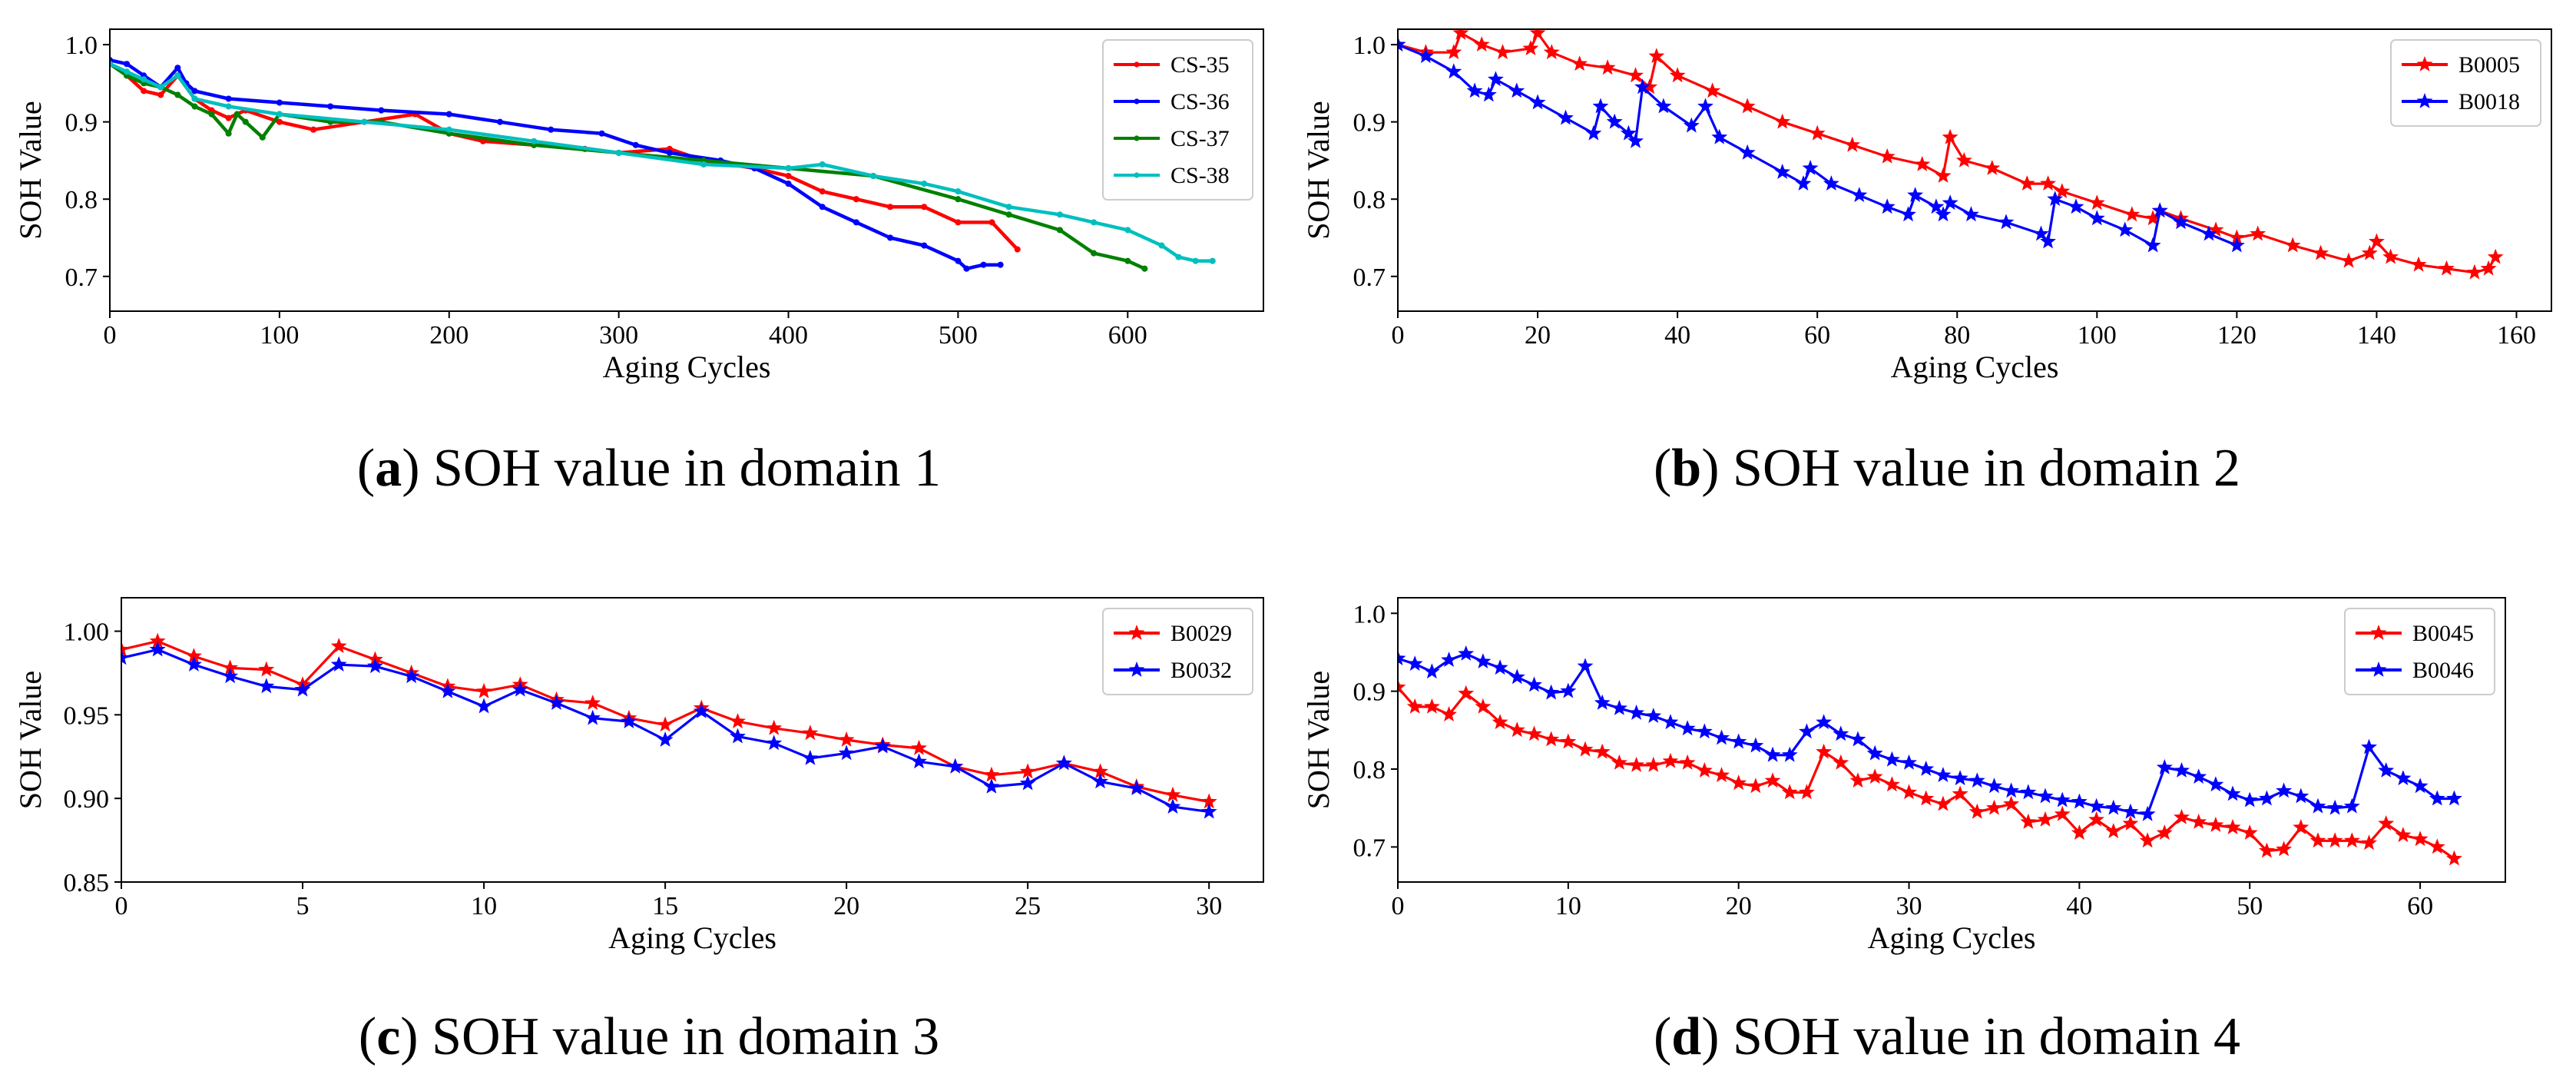 The height and width of the screenshot is (1091, 2576). What do you see at coordinates (280, 335) in the screenshot?
I see `x-tick-label: 100` at bounding box center [280, 335].